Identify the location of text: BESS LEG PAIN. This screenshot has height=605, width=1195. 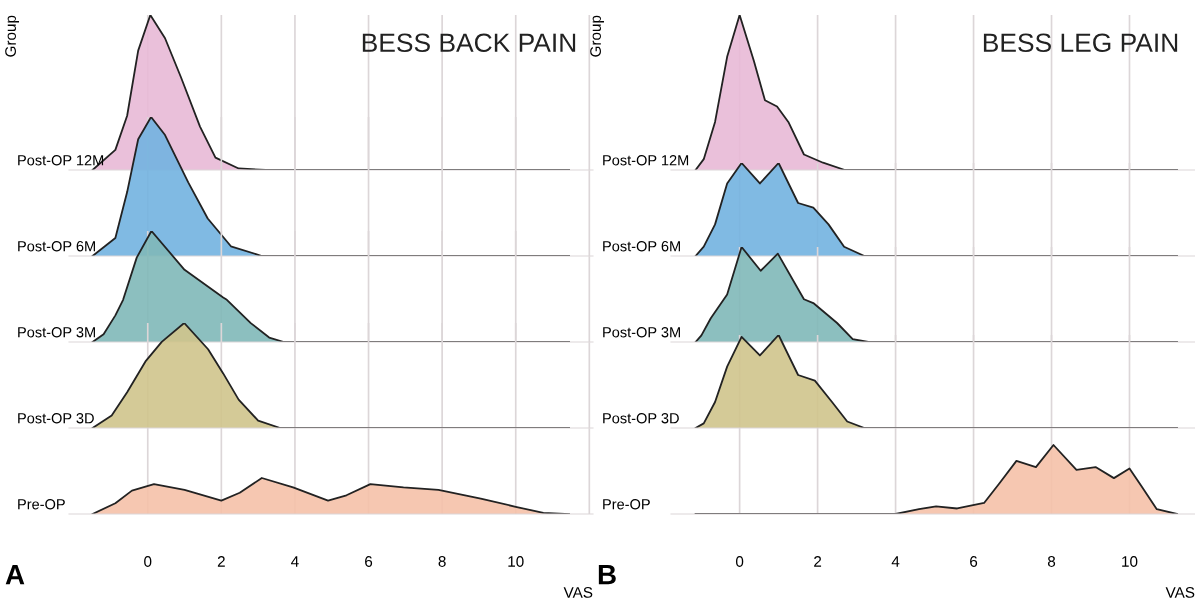
(1080, 43).